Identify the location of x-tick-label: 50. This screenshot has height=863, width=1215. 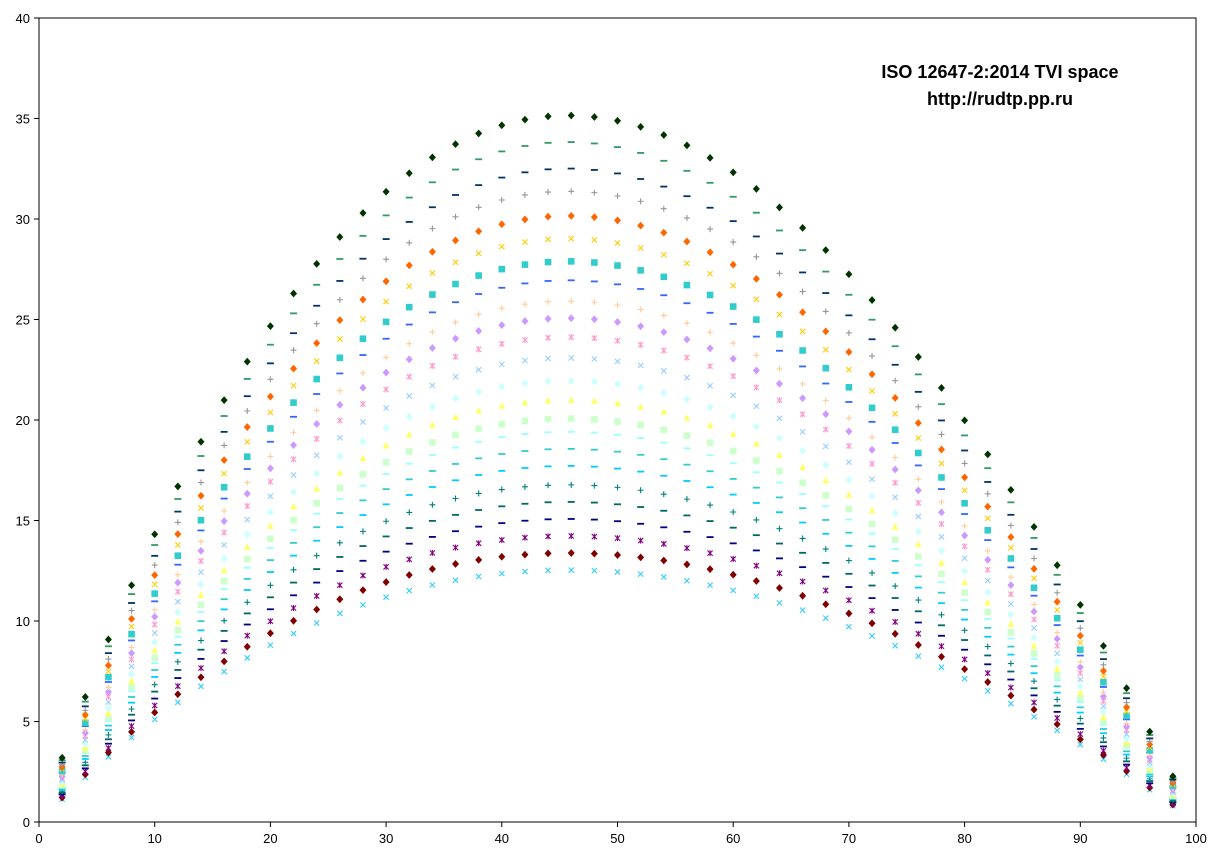
(617, 838).